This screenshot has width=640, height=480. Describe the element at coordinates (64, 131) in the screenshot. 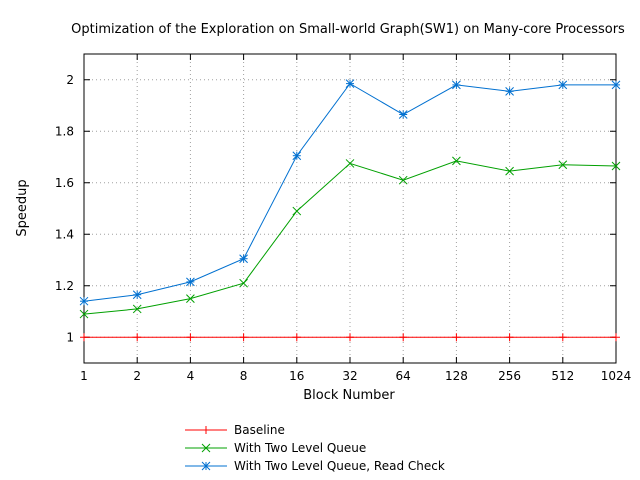

I see `y-tick-label: 1.8` at that location.